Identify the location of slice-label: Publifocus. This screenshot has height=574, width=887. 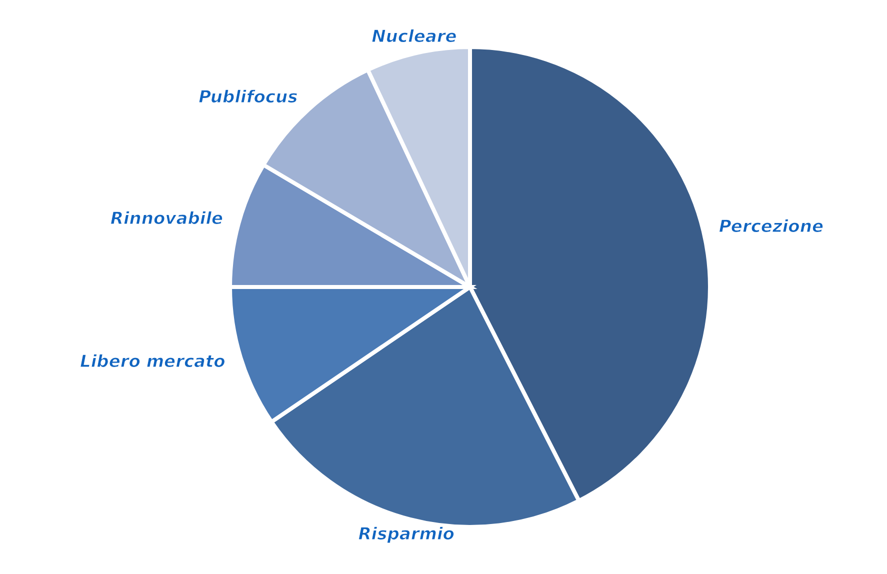
(248, 97).